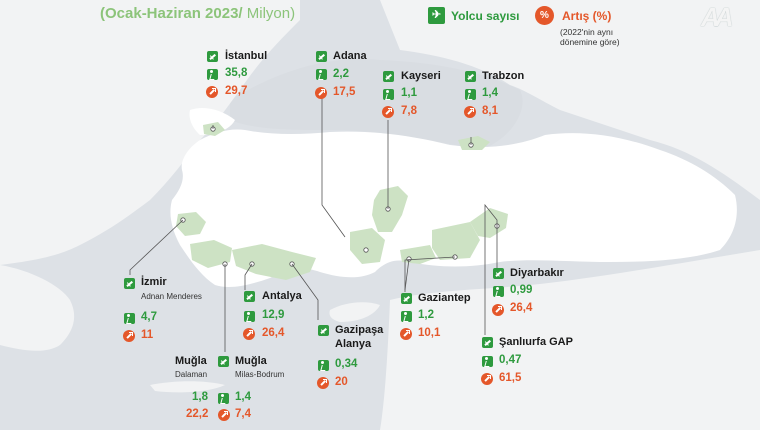  I want to click on passengers-izmir: 4,7, so click(149, 317).